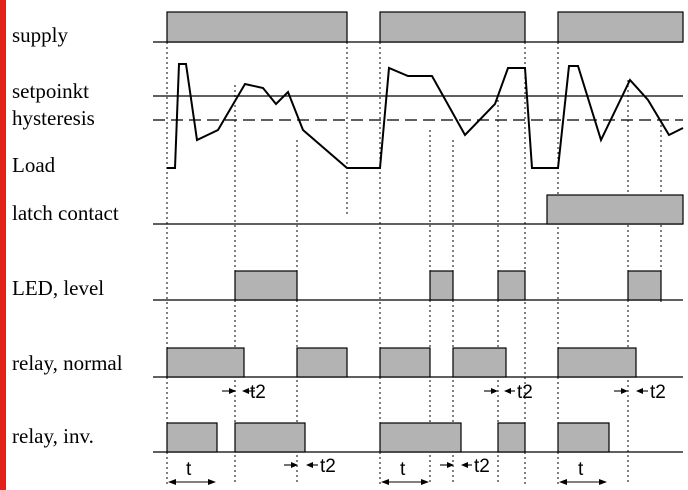  I want to click on setpoint-label: setpoinkt, so click(50, 91).